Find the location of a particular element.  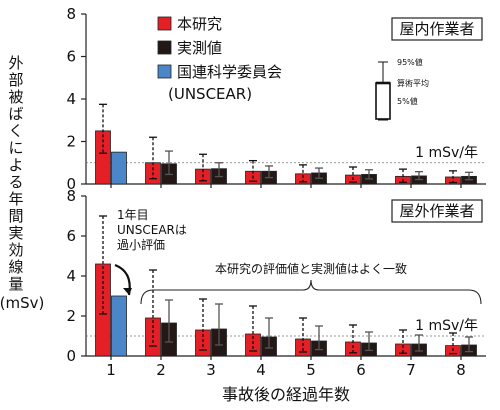

outdoor-y-tick-label: 6 is located at coordinates (71, 236).